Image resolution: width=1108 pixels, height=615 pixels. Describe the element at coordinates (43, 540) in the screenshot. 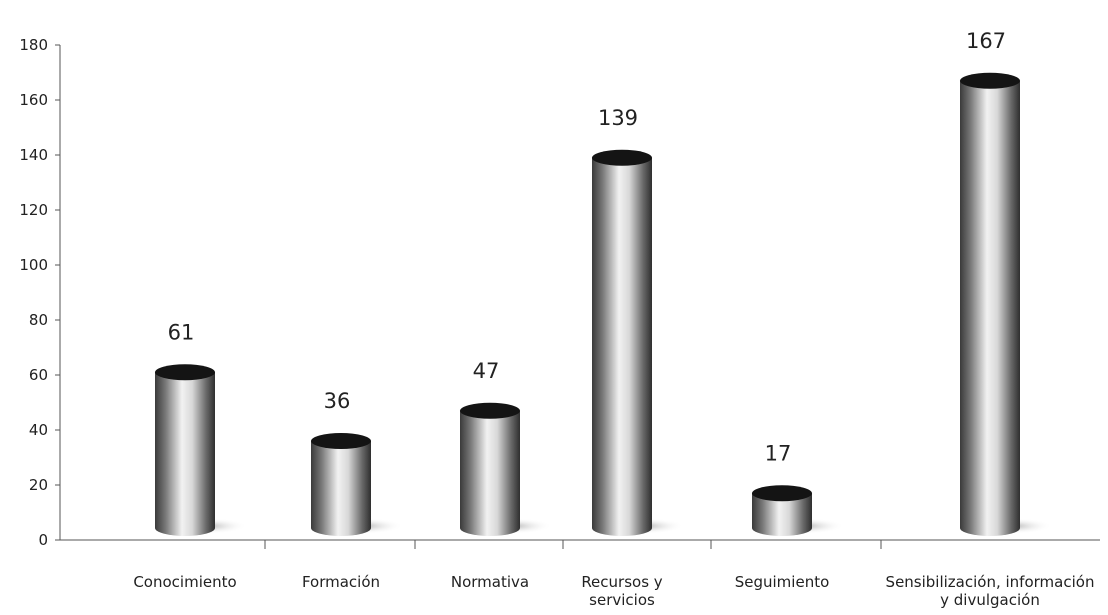

I see `y-tick-label: 0` at that location.